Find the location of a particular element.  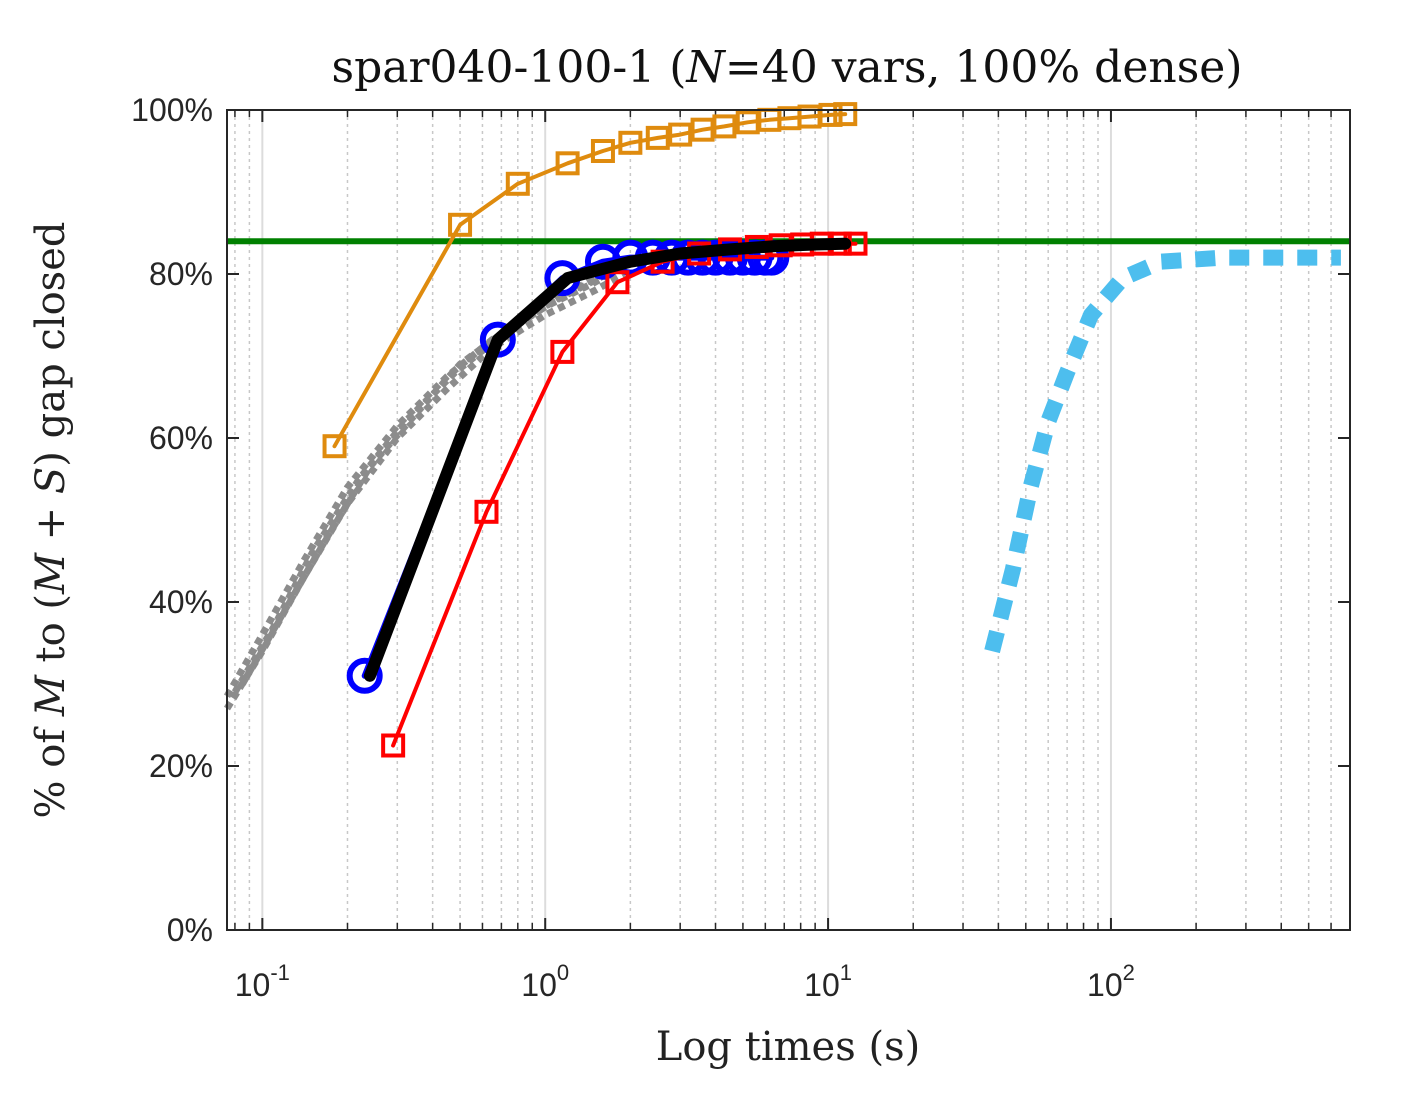

x-tick-label: 10² is located at coordinates (1111, 981).